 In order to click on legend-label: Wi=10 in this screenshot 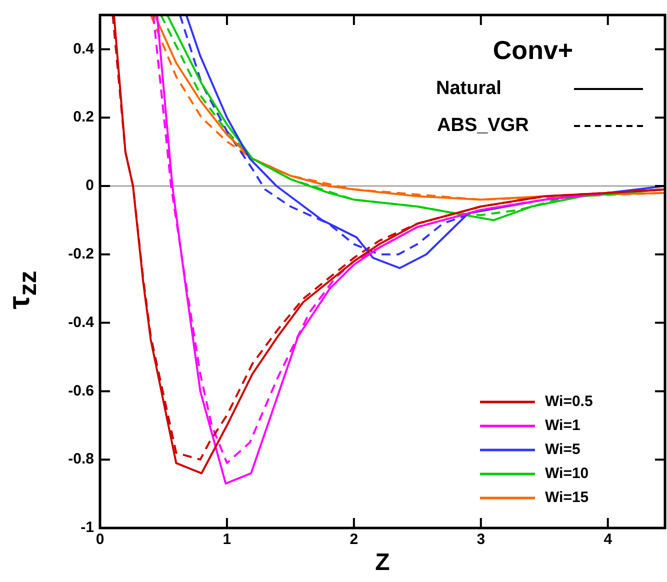, I will do `click(567, 473)`.